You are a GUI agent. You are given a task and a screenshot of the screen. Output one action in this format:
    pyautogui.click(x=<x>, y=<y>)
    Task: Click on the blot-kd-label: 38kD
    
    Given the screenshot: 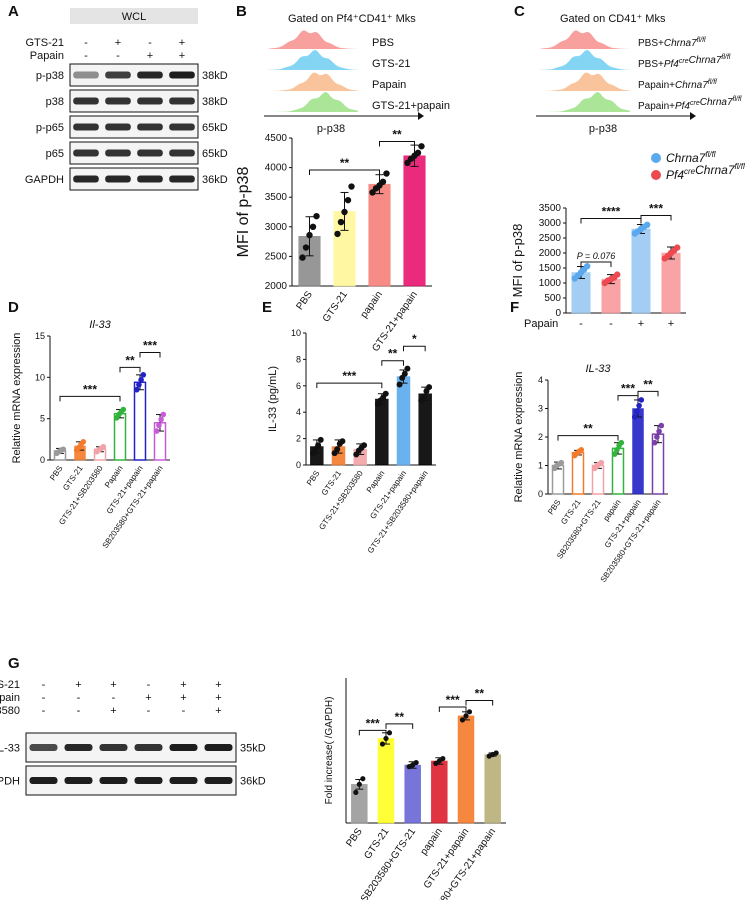 What is the action you would take?
    pyautogui.click(x=215, y=102)
    